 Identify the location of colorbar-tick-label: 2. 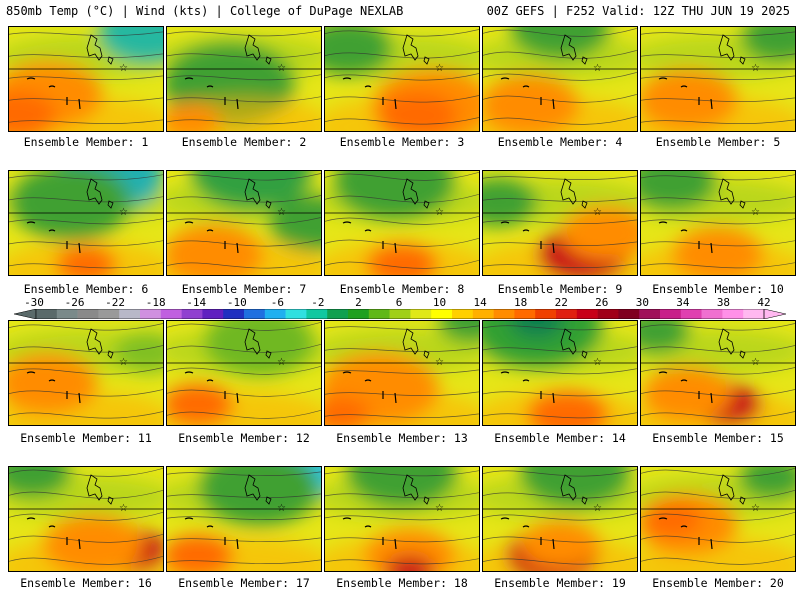
(358, 302).